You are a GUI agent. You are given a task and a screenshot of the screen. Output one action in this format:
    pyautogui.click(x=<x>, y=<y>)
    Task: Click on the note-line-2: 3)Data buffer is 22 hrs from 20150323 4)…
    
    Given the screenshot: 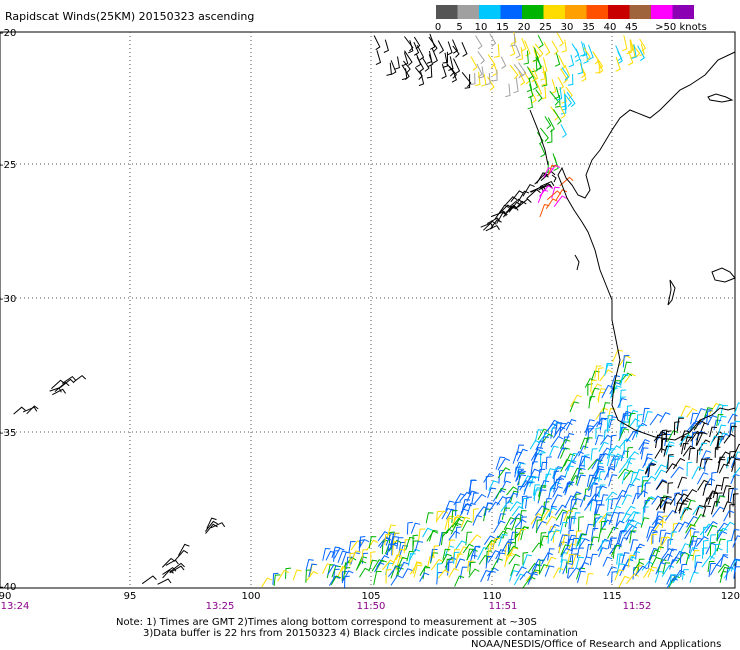 What is the action you would take?
    pyautogui.click(x=360, y=633)
    